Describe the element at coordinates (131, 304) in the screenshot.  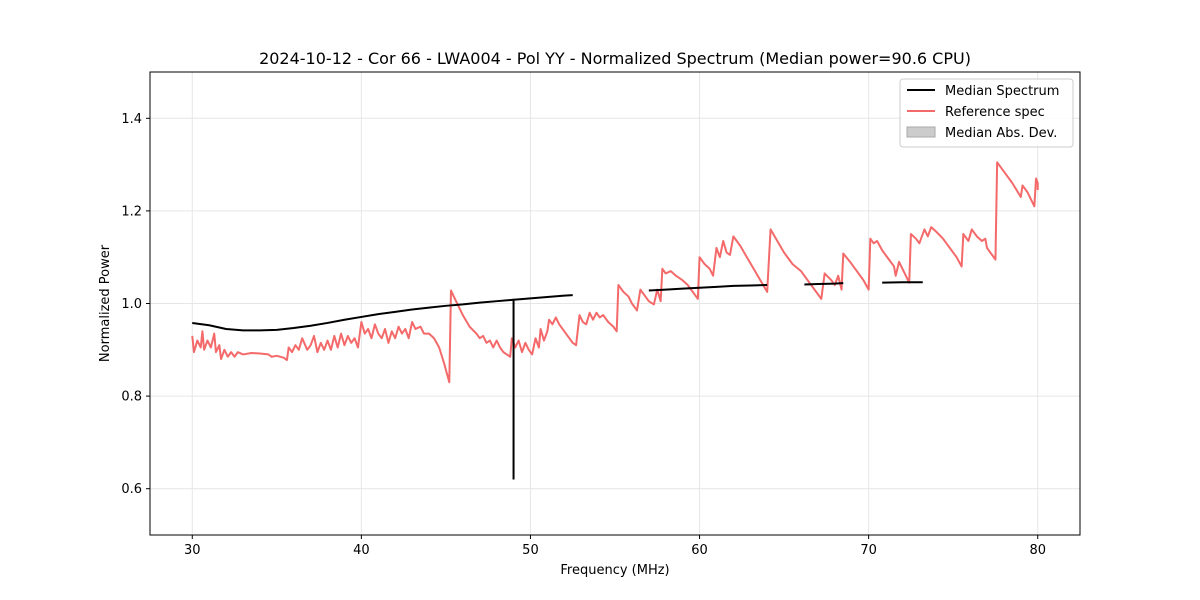
I see `y-tick-label: 1.0` at that location.